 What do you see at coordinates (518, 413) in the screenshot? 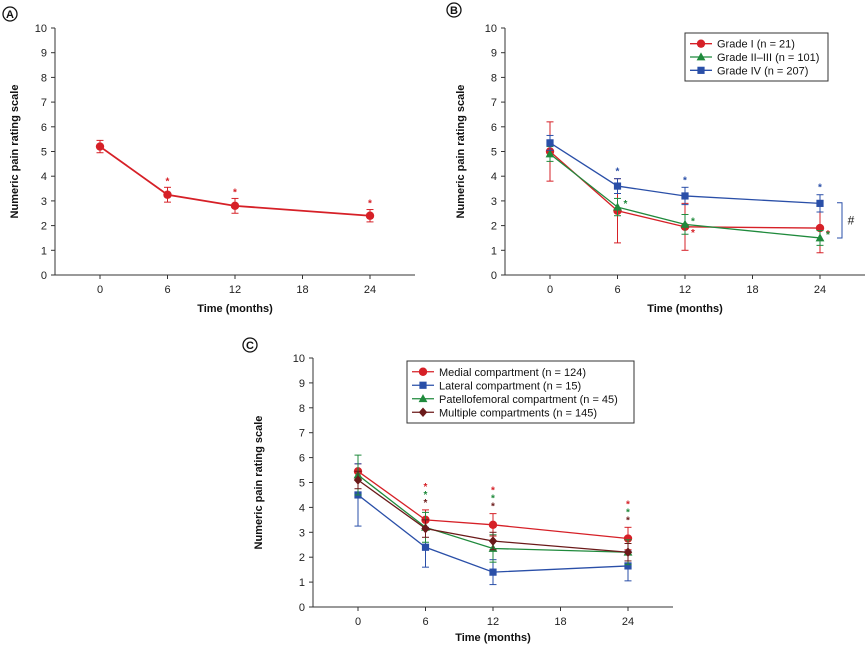
I see `legend-label: Multiple compartments (n = 145)` at bounding box center [518, 413].